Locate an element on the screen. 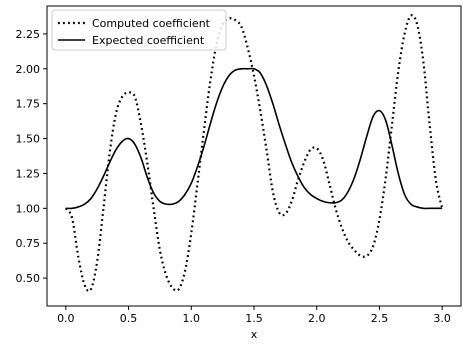 This screenshot has width=463, height=344. x-tick-label: 1.5 is located at coordinates (254, 318).